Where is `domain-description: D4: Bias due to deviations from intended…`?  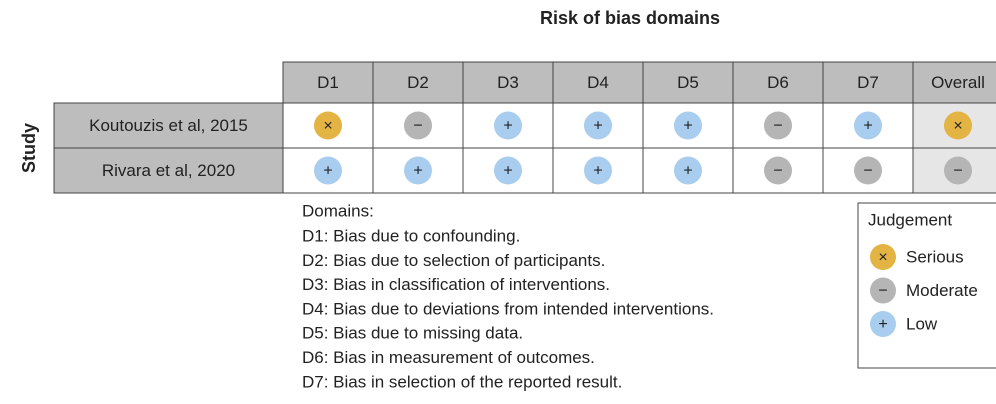
domain-description: D4: Bias due to deviations from intended… is located at coordinates (508, 308).